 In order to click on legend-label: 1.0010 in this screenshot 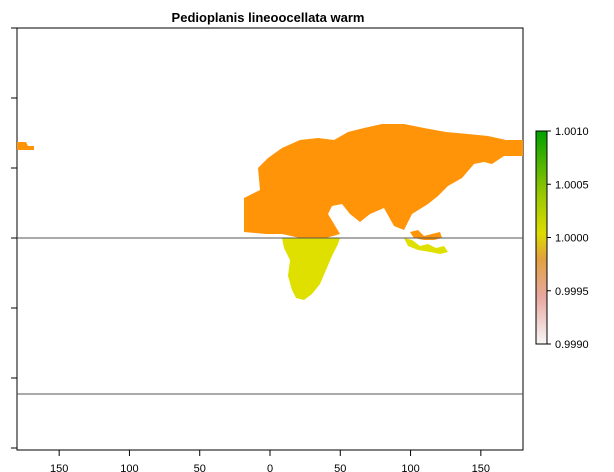, I will do `click(572, 132)`.